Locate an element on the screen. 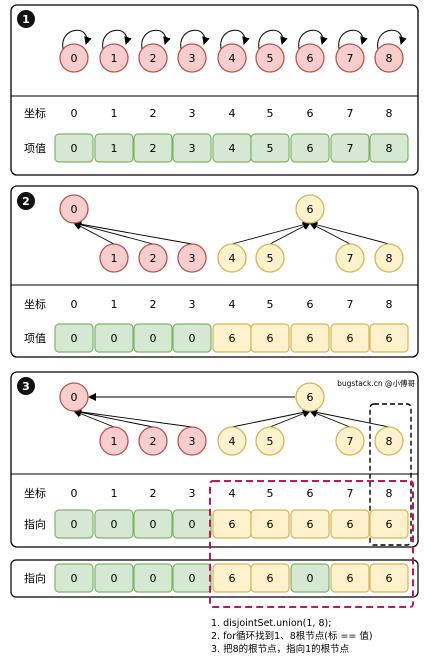 The image size is (433, 662). panel-2-index-row-index: 5 is located at coordinates (270, 304).